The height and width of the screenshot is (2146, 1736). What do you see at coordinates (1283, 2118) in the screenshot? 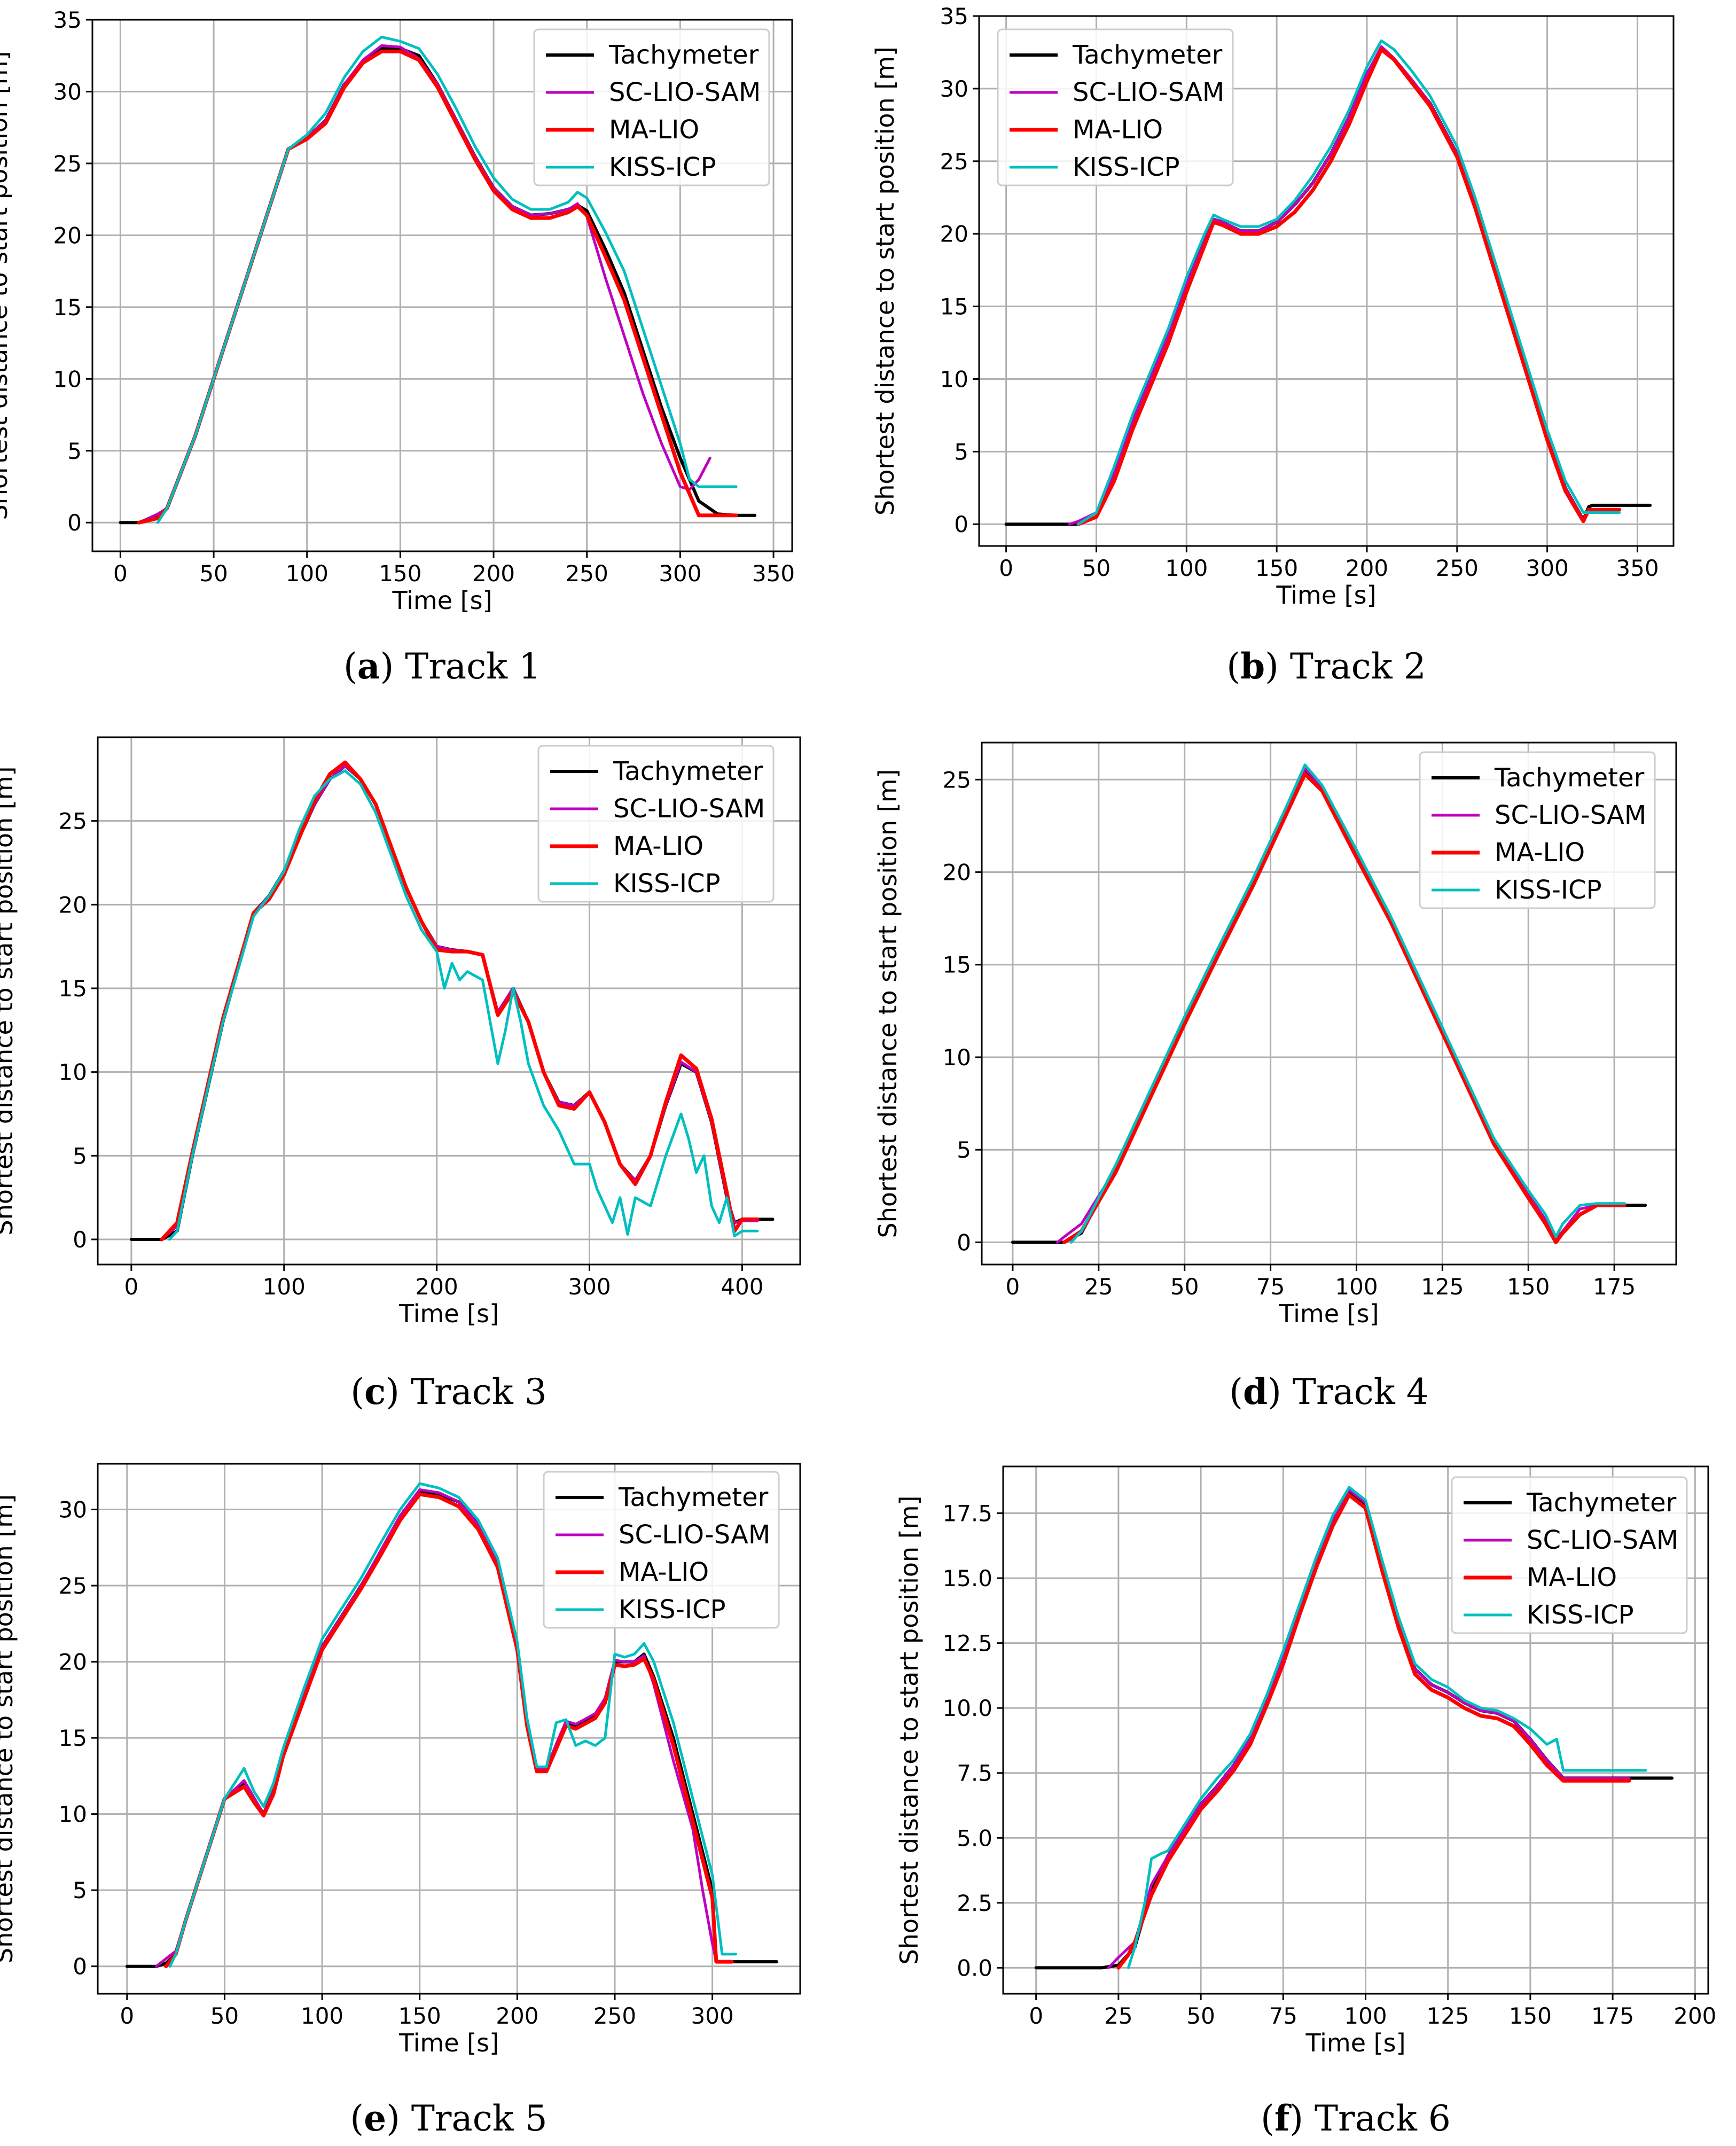
I see `caption-letter: f` at bounding box center [1283, 2118].